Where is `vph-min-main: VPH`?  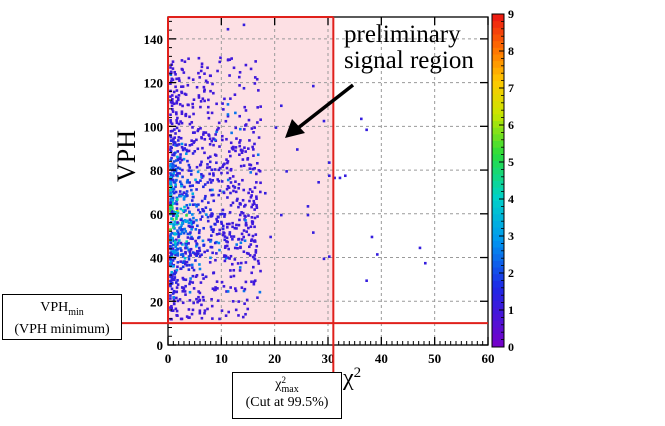 vph-min-main: VPH is located at coordinates (54, 307).